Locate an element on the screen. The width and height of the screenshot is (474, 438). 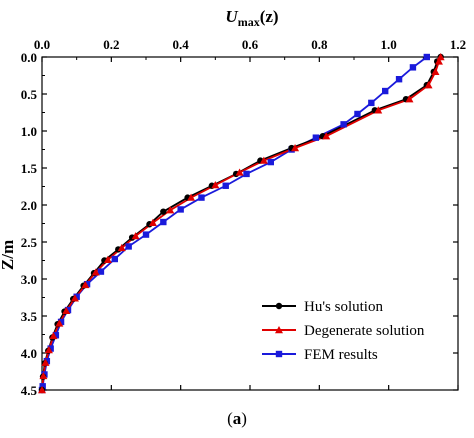
x-axis-title-main: U is located at coordinates (231, 16).